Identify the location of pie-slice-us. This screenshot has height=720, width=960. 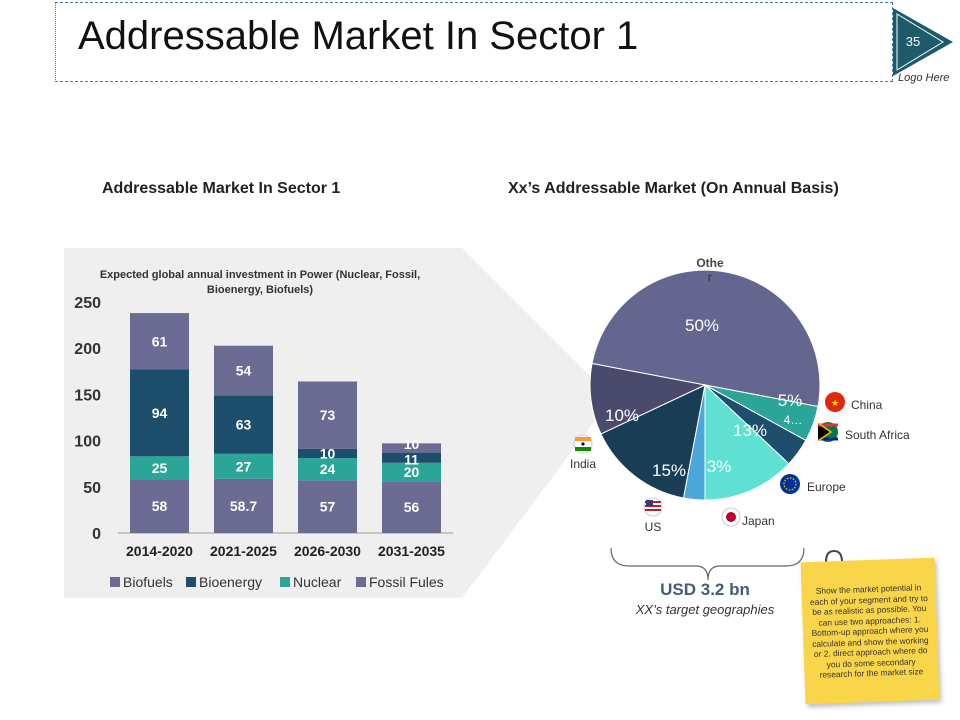
(653, 441).